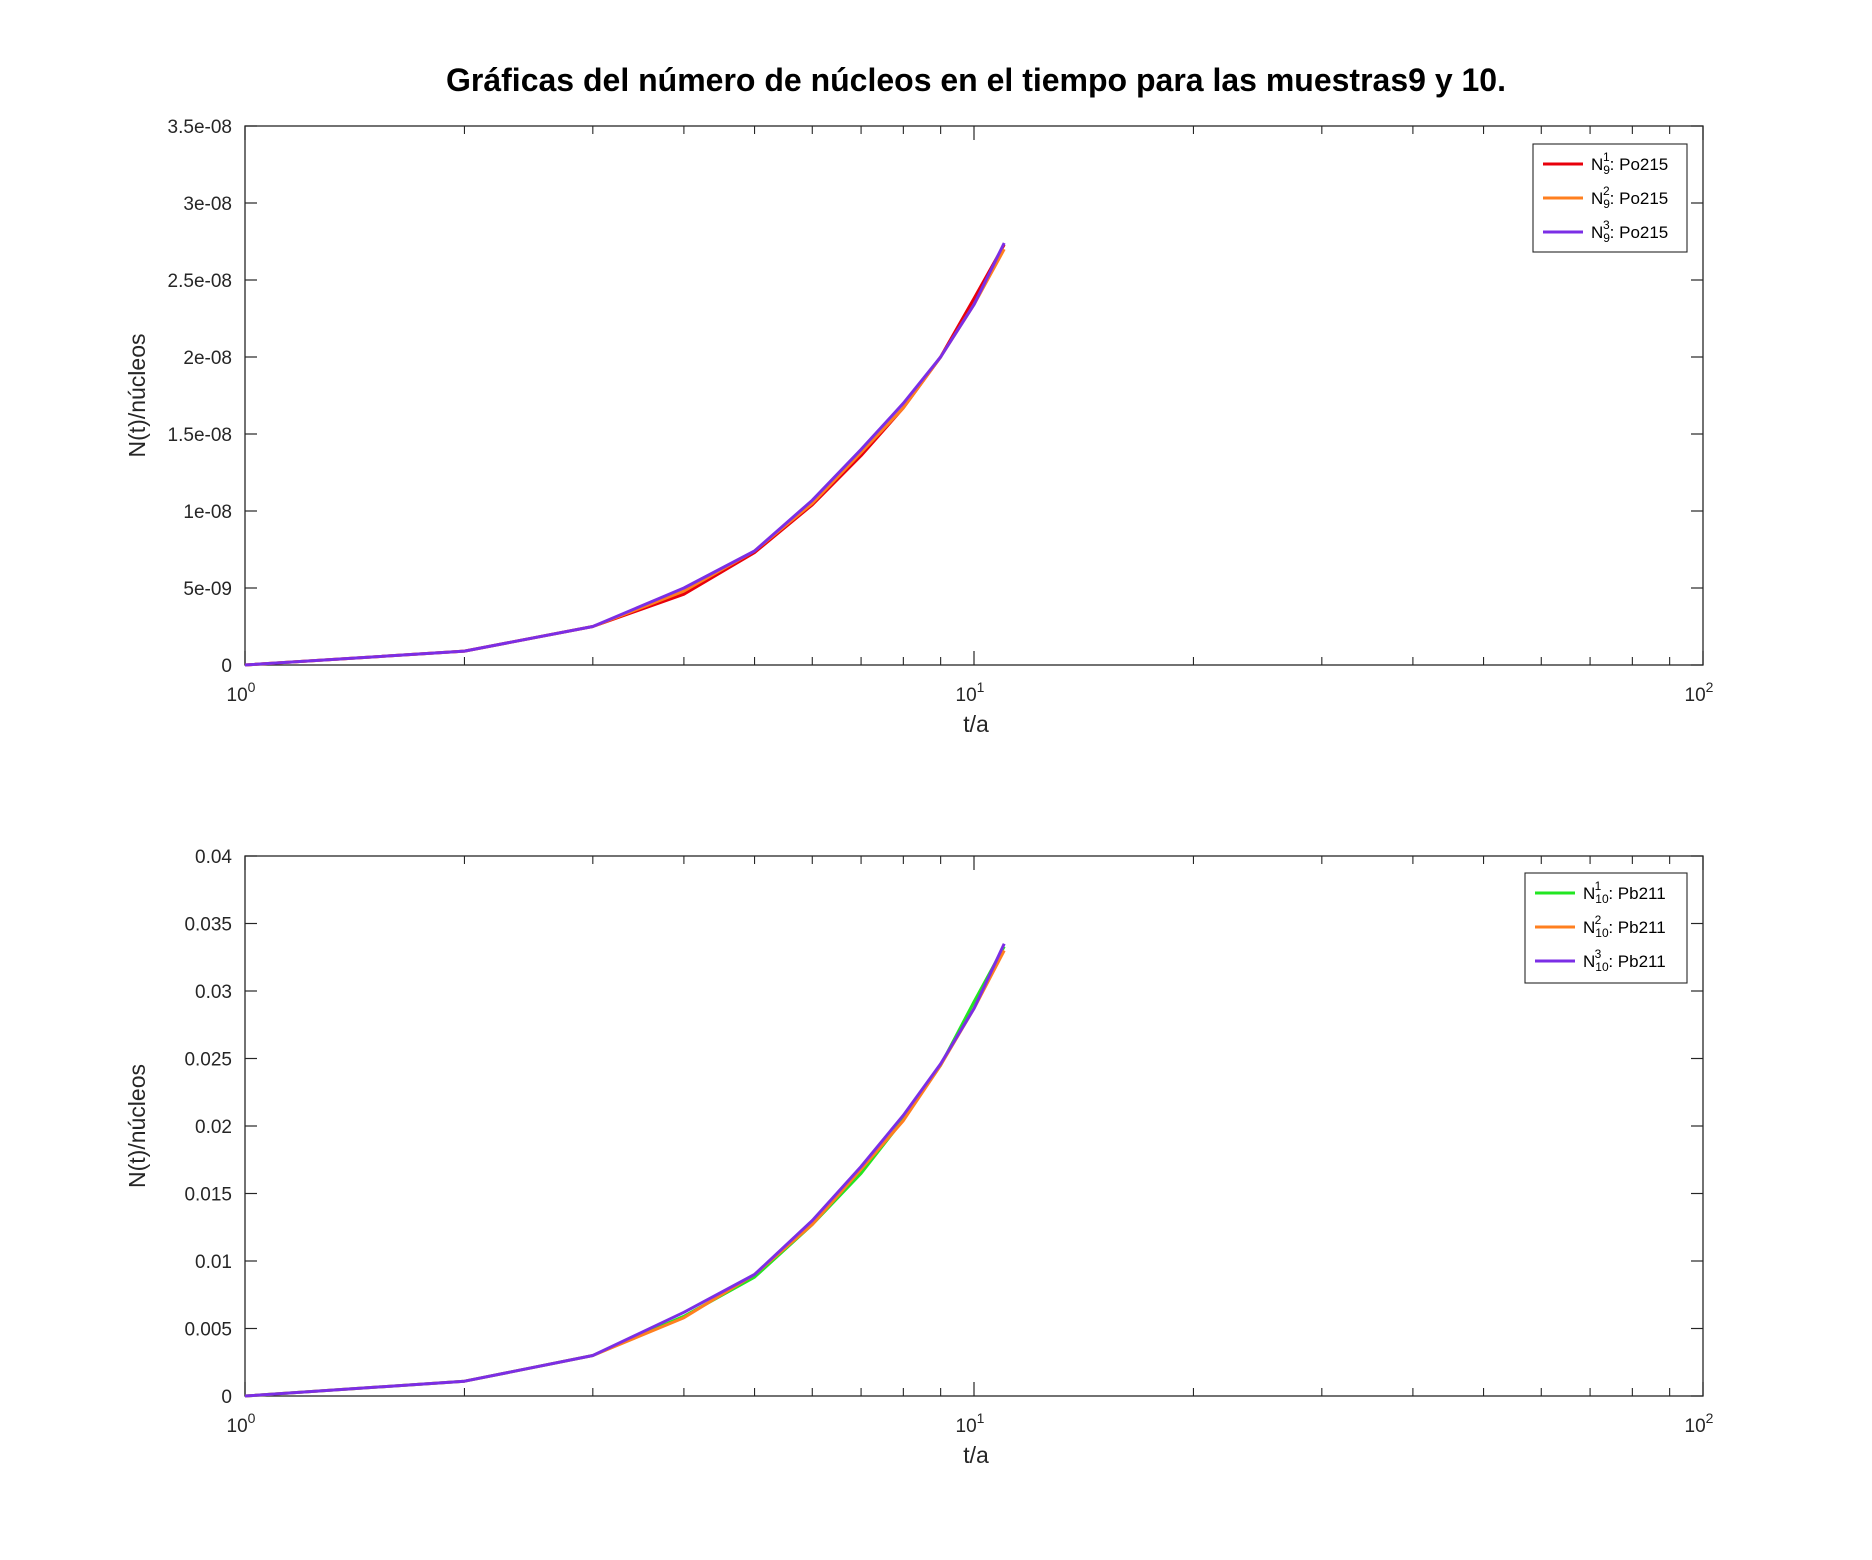 The image size is (1872, 1560). I want to click on legend-entry: N92: Po215, so click(1629, 197).